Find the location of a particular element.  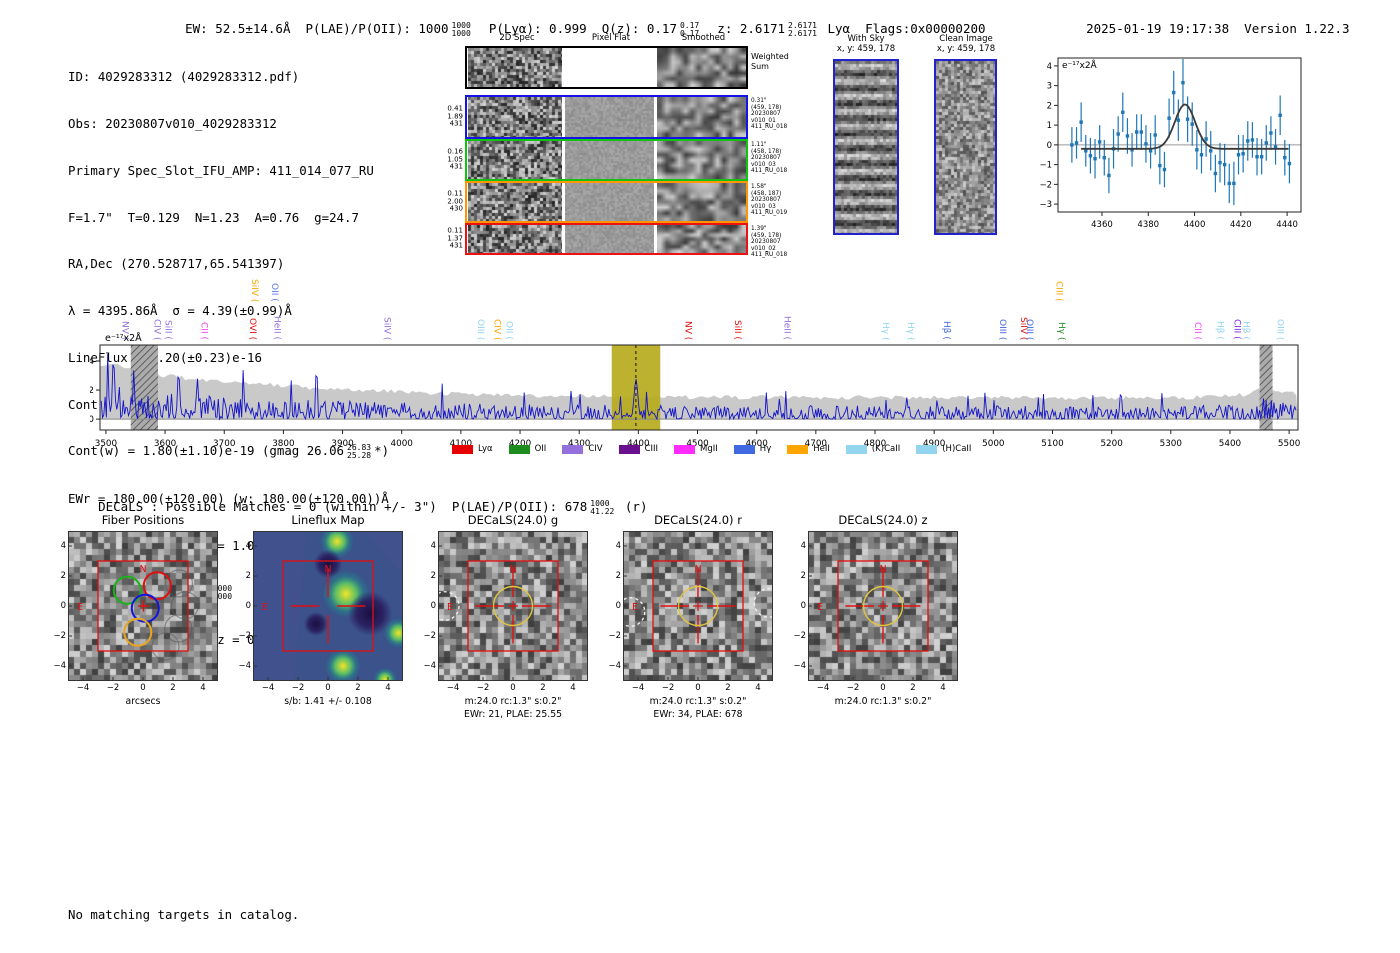

x-tick-label: 4000 is located at coordinates (402, 444).